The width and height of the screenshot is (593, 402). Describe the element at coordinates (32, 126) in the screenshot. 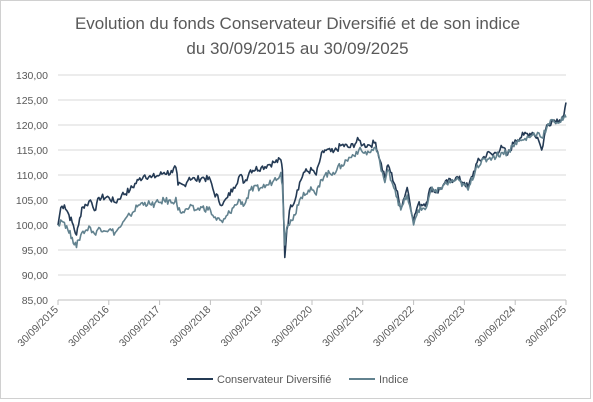

I see `y-tick-label: 120,00` at that location.